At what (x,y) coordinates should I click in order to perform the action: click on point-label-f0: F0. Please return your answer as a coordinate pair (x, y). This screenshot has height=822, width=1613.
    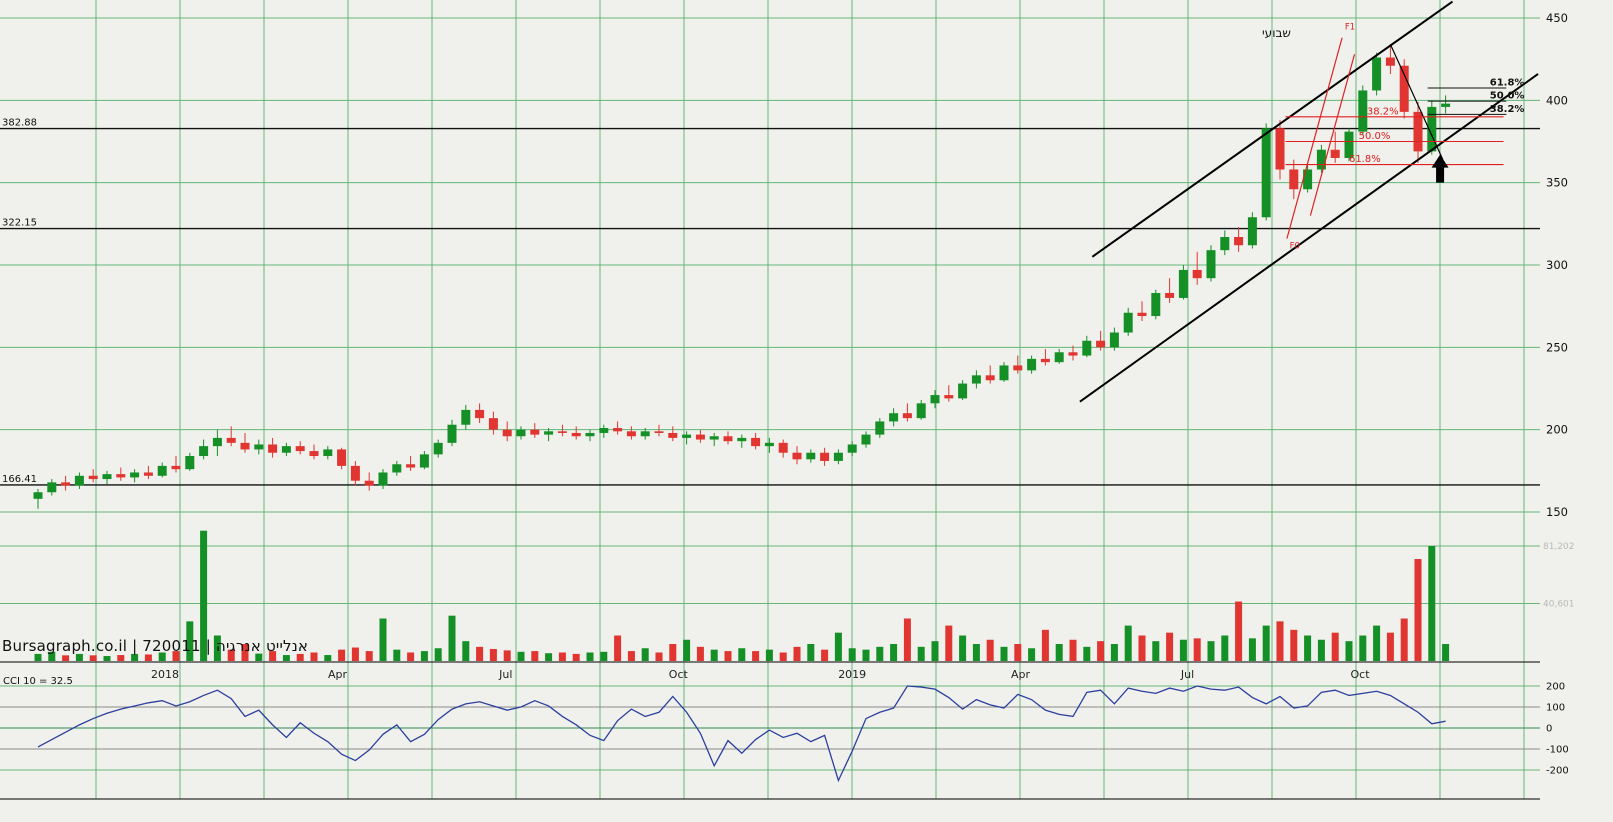
    Looking at the image, I should click on (1295, 247).